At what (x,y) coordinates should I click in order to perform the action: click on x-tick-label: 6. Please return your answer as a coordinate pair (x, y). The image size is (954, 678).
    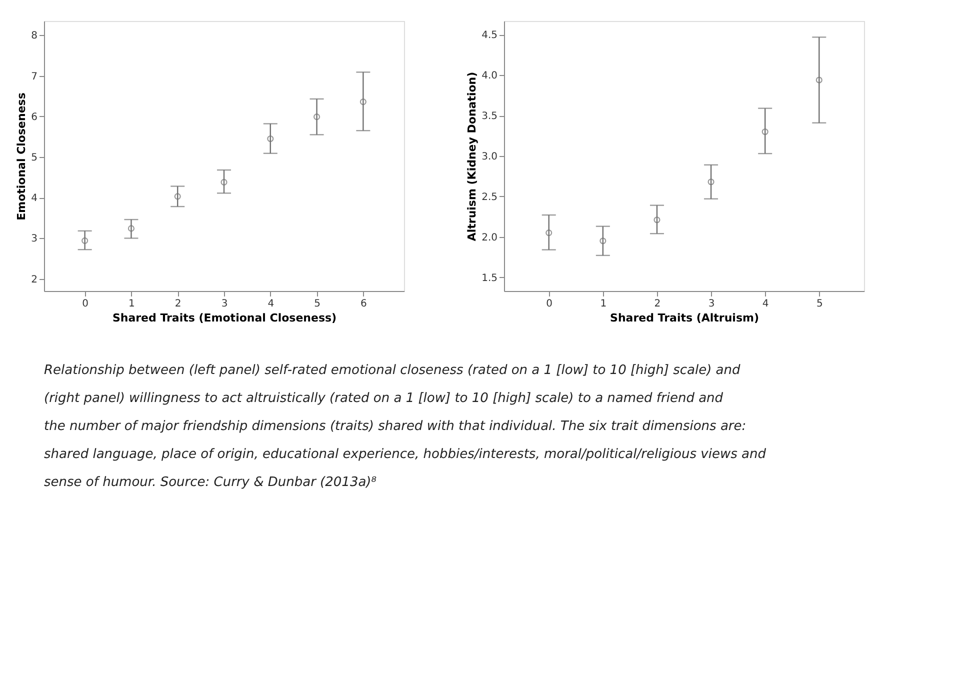
    Looking at the image, I should click on (363, 304).